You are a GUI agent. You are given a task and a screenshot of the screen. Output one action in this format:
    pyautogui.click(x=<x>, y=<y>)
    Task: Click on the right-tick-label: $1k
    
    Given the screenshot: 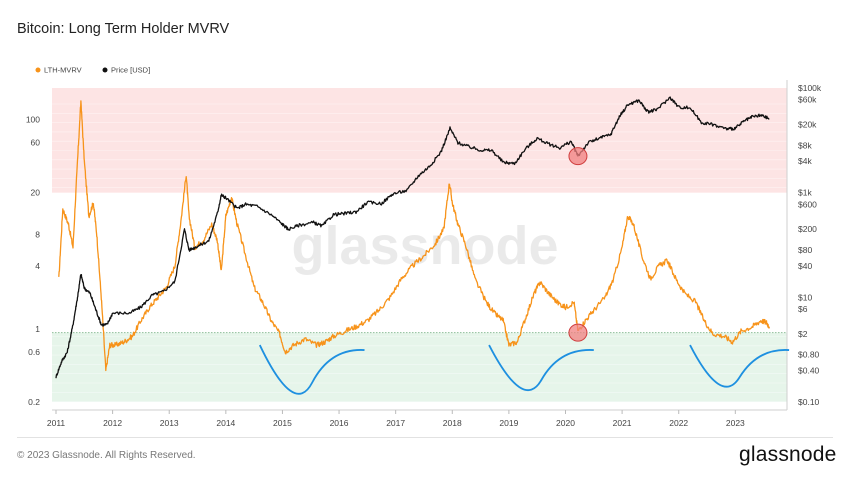 What is the action you would take?
    pyautogui.click(x=805, y=193)
    